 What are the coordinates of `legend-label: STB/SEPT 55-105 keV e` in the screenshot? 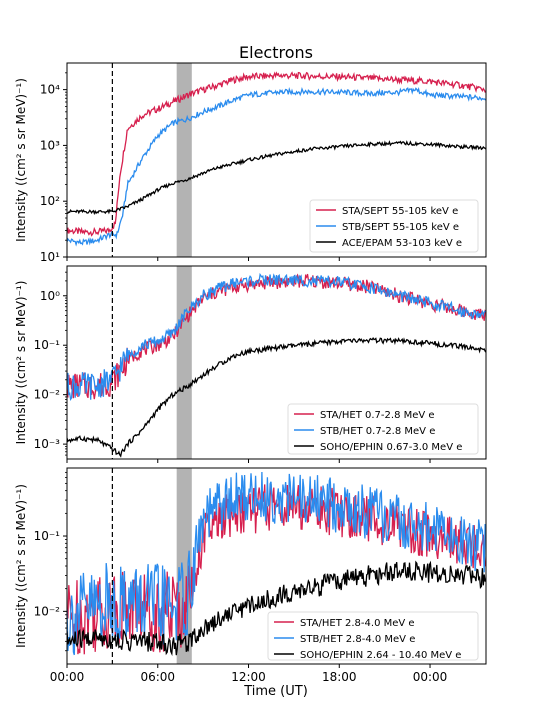 It's located at (400, 227).